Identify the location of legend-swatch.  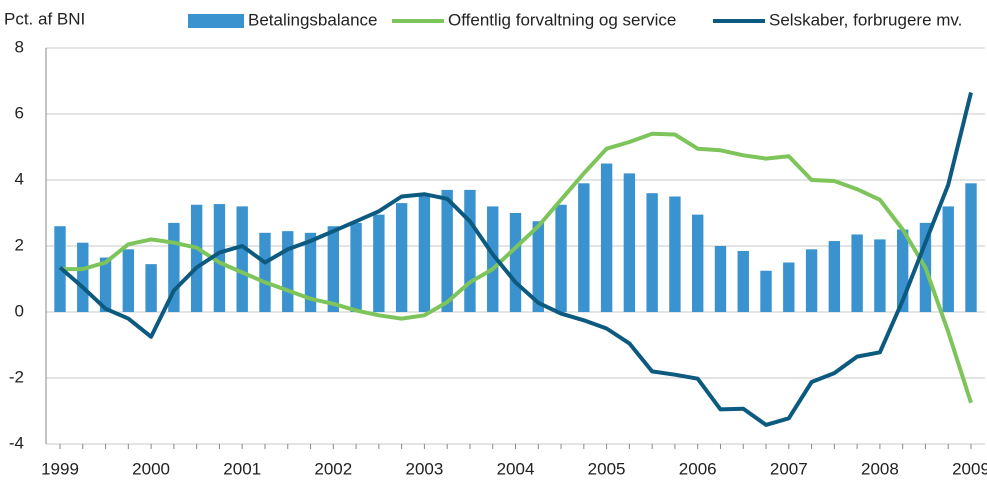
(216, 21).